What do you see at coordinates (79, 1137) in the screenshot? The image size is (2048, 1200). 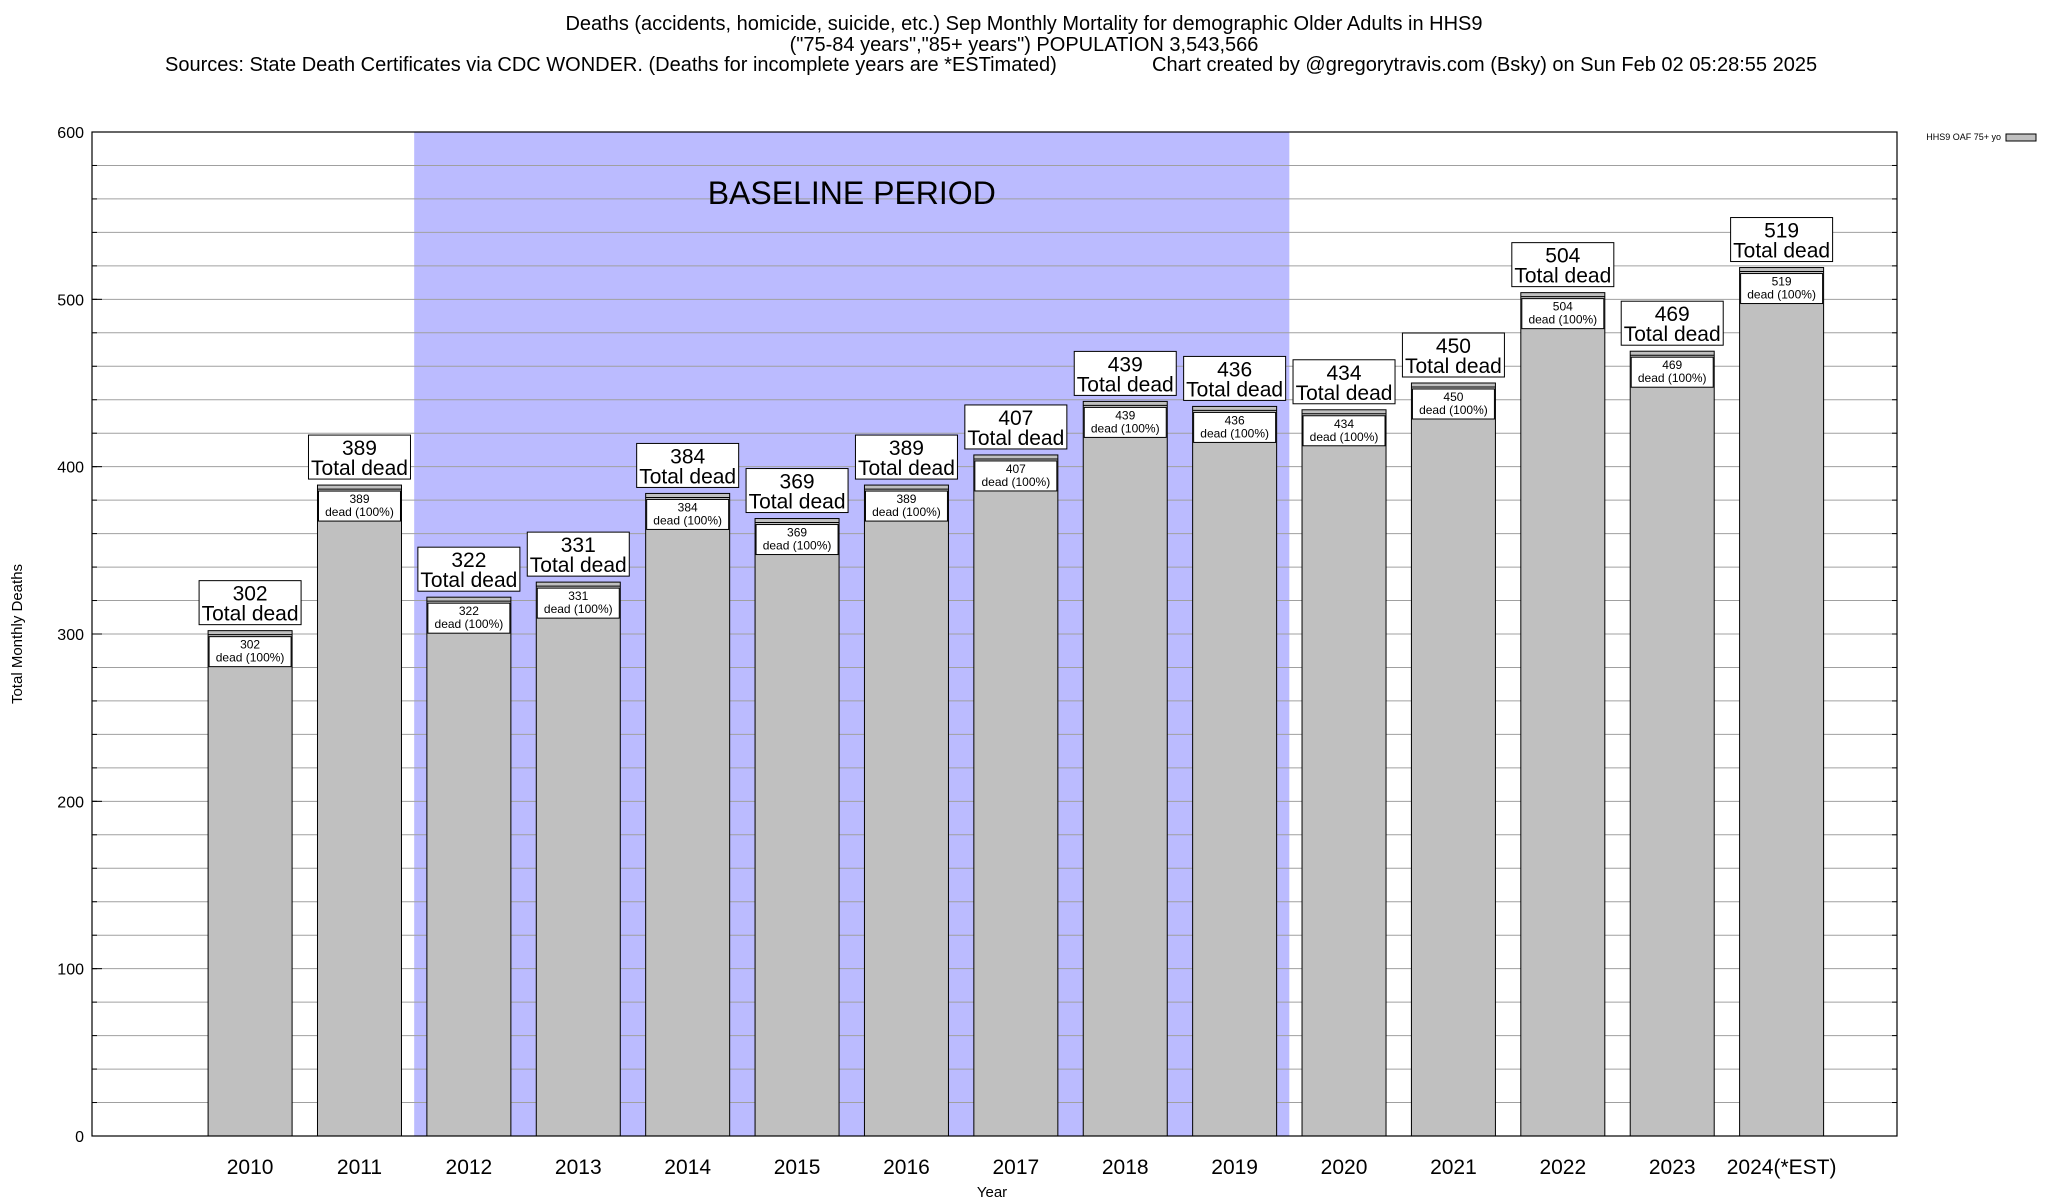 I see `y-tick-label: 0` at bounding box center [79, 1137].